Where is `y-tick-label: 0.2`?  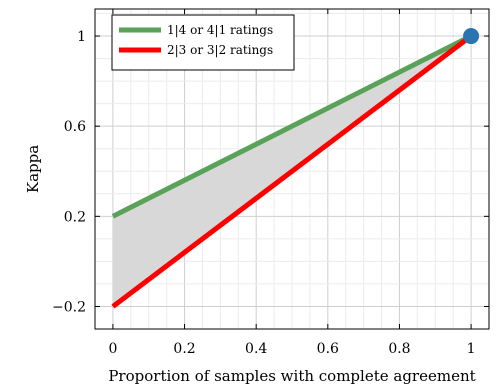
y-tick-label: 0.2 is located at coordinates (75, 217).